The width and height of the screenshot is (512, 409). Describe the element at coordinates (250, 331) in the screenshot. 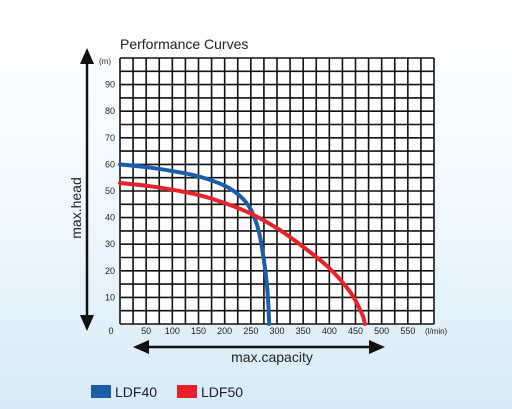

I see `x-tick-label: 250` at that location.